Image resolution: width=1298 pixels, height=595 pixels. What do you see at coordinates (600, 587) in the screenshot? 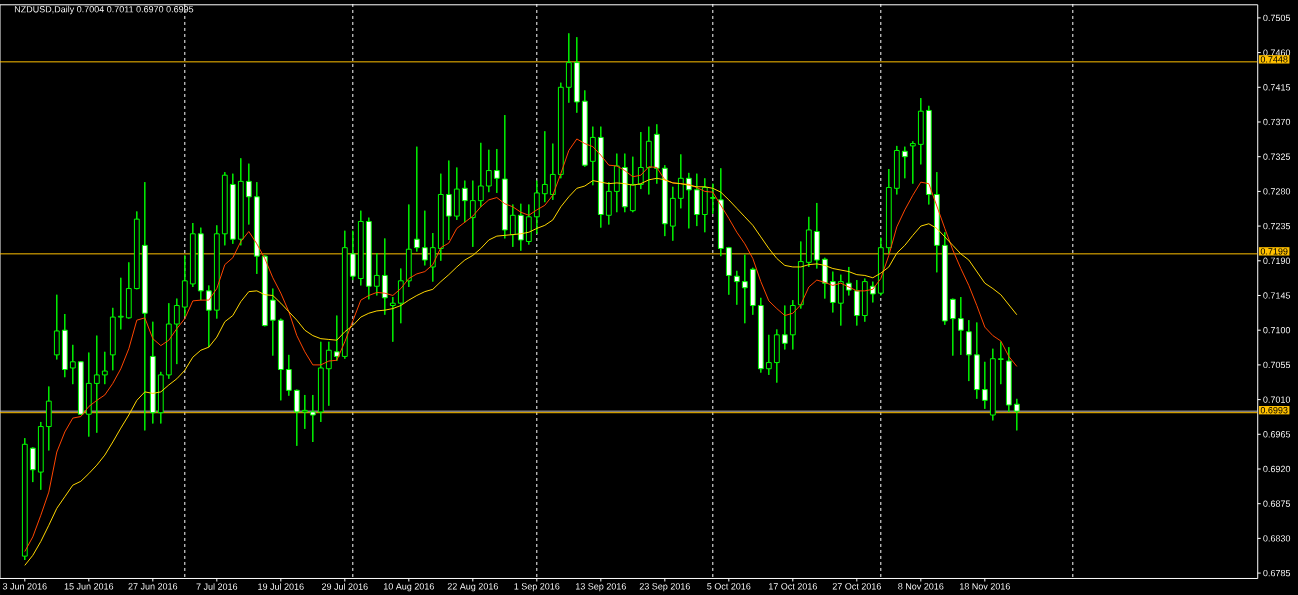
I see `x-tick-label: 13 Sep 2016` at bounding box center [600, 587].